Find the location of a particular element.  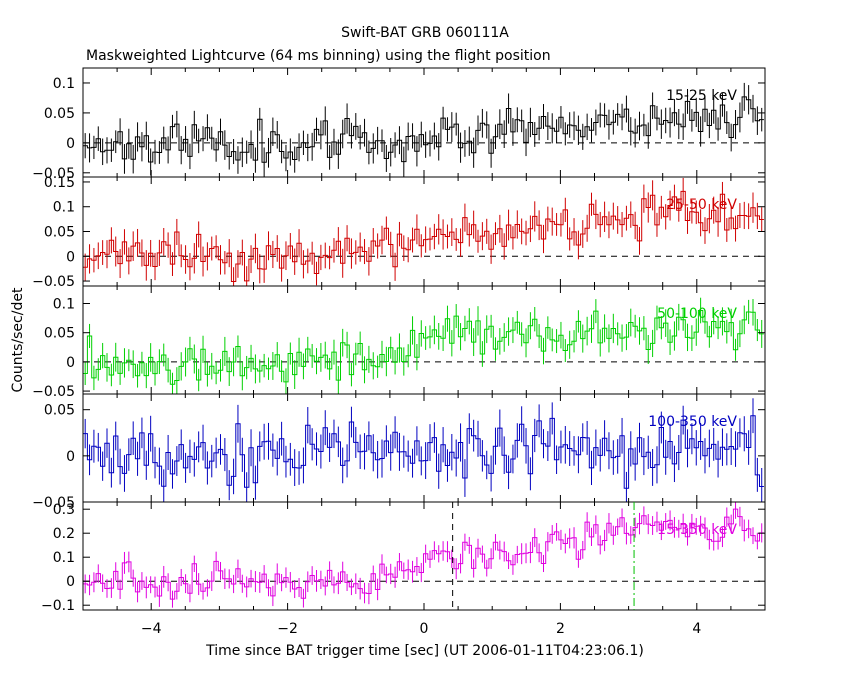

y-tick-label: 0.3 is located at coordinates (64, 510).